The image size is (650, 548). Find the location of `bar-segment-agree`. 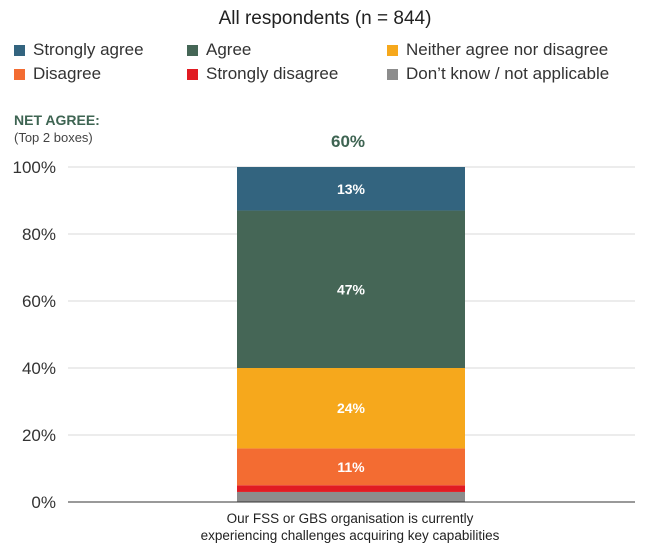

bar-segment-agree is located at coordinates (351, 289).